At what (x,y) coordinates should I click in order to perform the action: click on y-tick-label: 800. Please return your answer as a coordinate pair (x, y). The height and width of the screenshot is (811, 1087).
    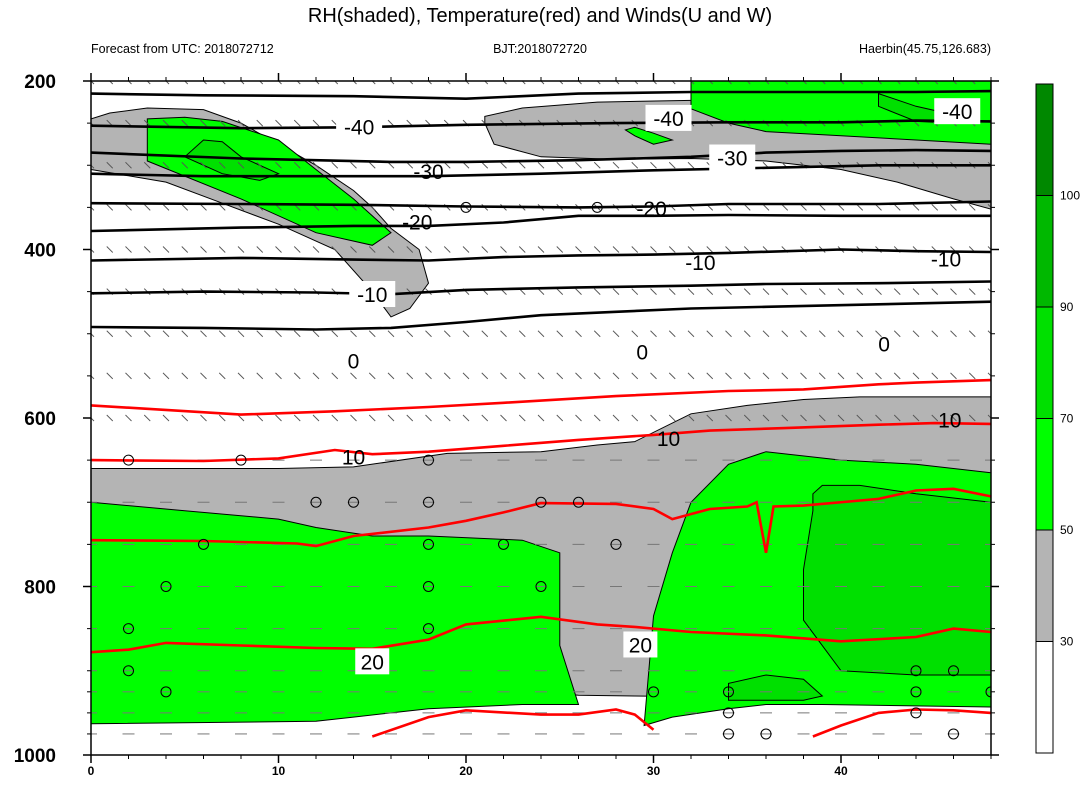
    Looking at the image, I should click on (40, 588).